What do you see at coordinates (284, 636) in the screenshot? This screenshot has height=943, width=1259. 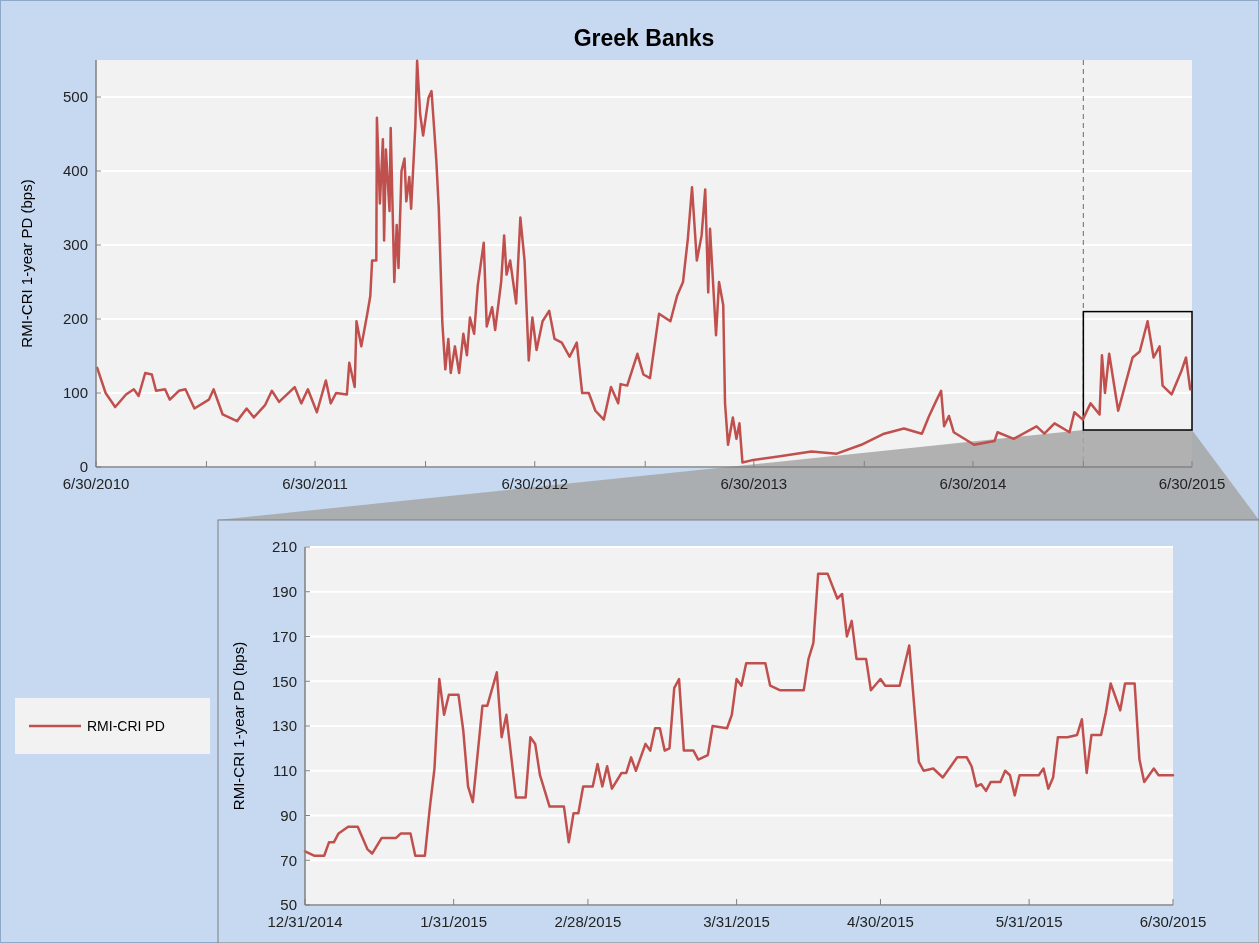 I see `y-tick-label: 170` at bounding box center [284, 636].